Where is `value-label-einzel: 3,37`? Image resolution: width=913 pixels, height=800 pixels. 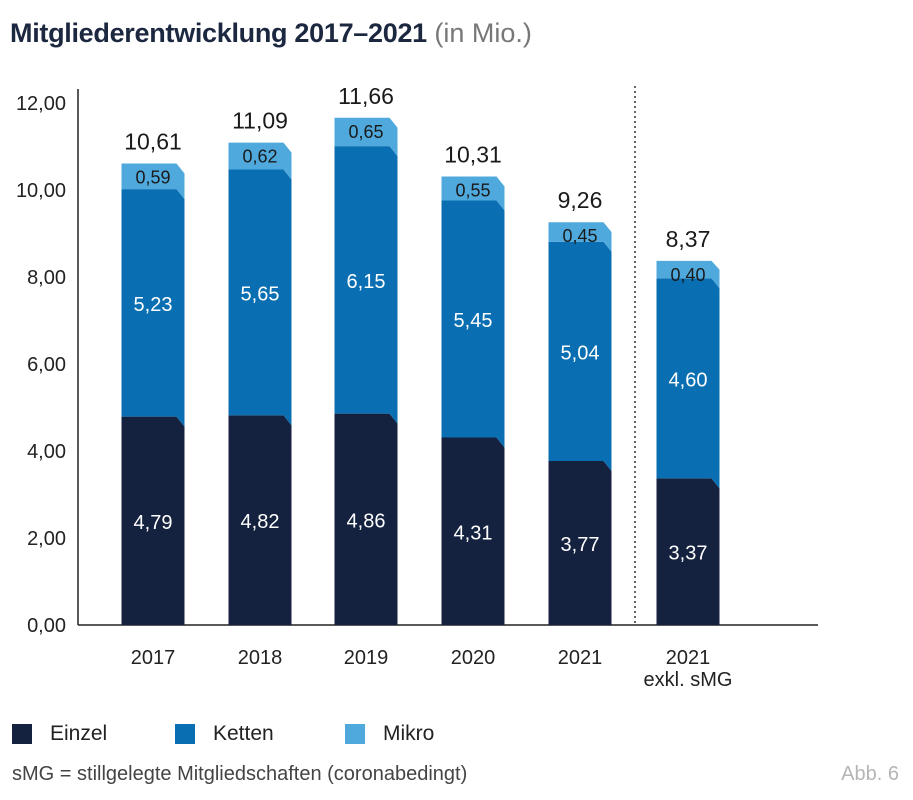 value-label-einzel: 3,37 is located at coordinates (688, 554).